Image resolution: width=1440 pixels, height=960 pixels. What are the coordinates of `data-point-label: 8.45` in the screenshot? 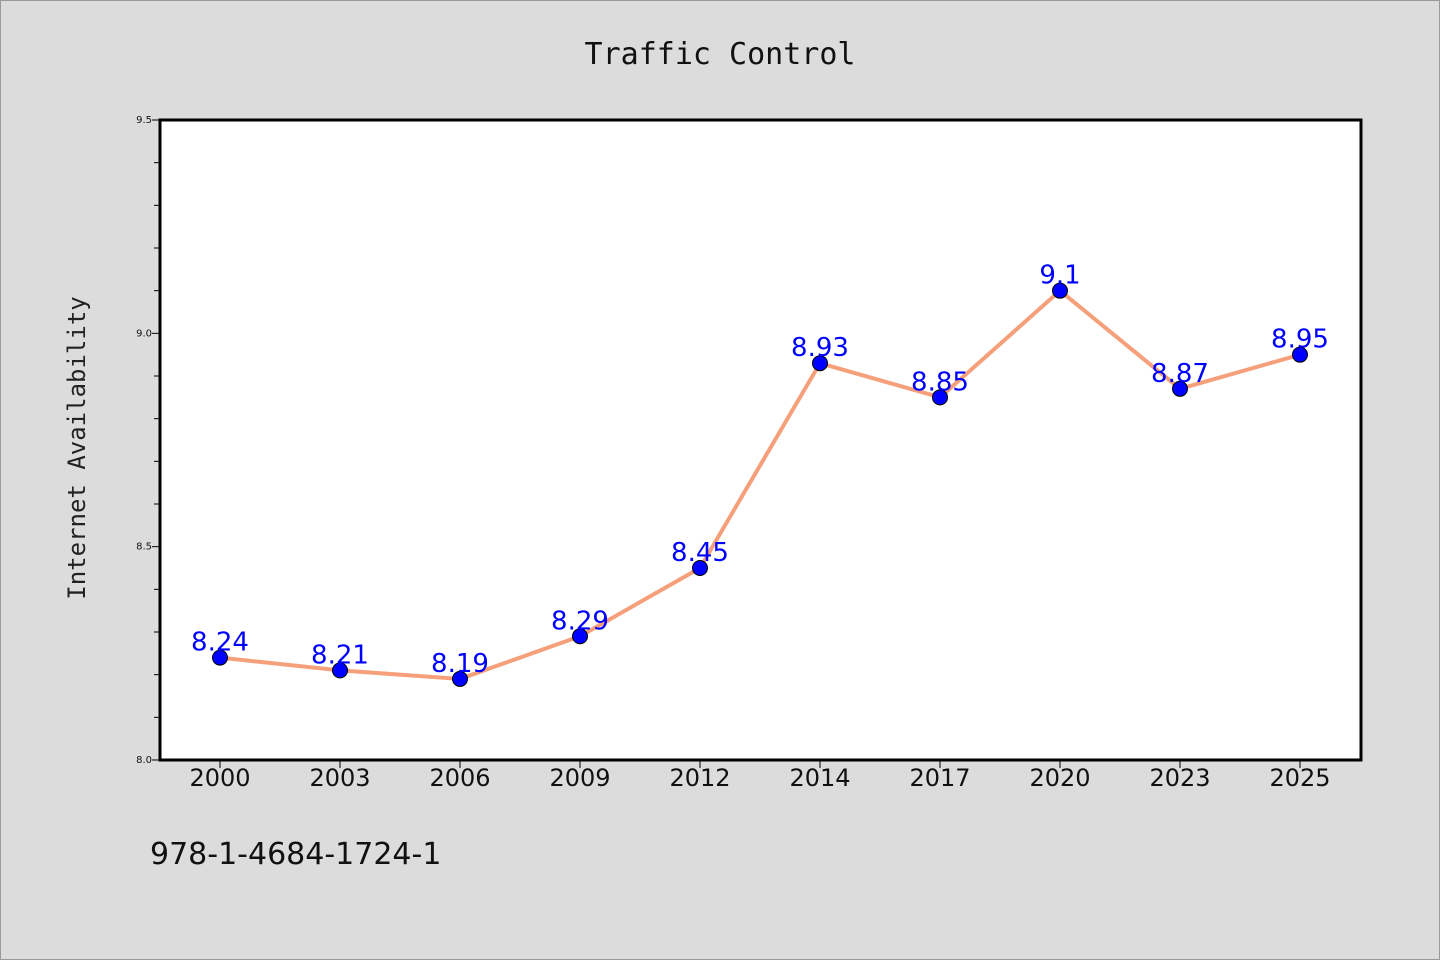 It's located at (700, 553).